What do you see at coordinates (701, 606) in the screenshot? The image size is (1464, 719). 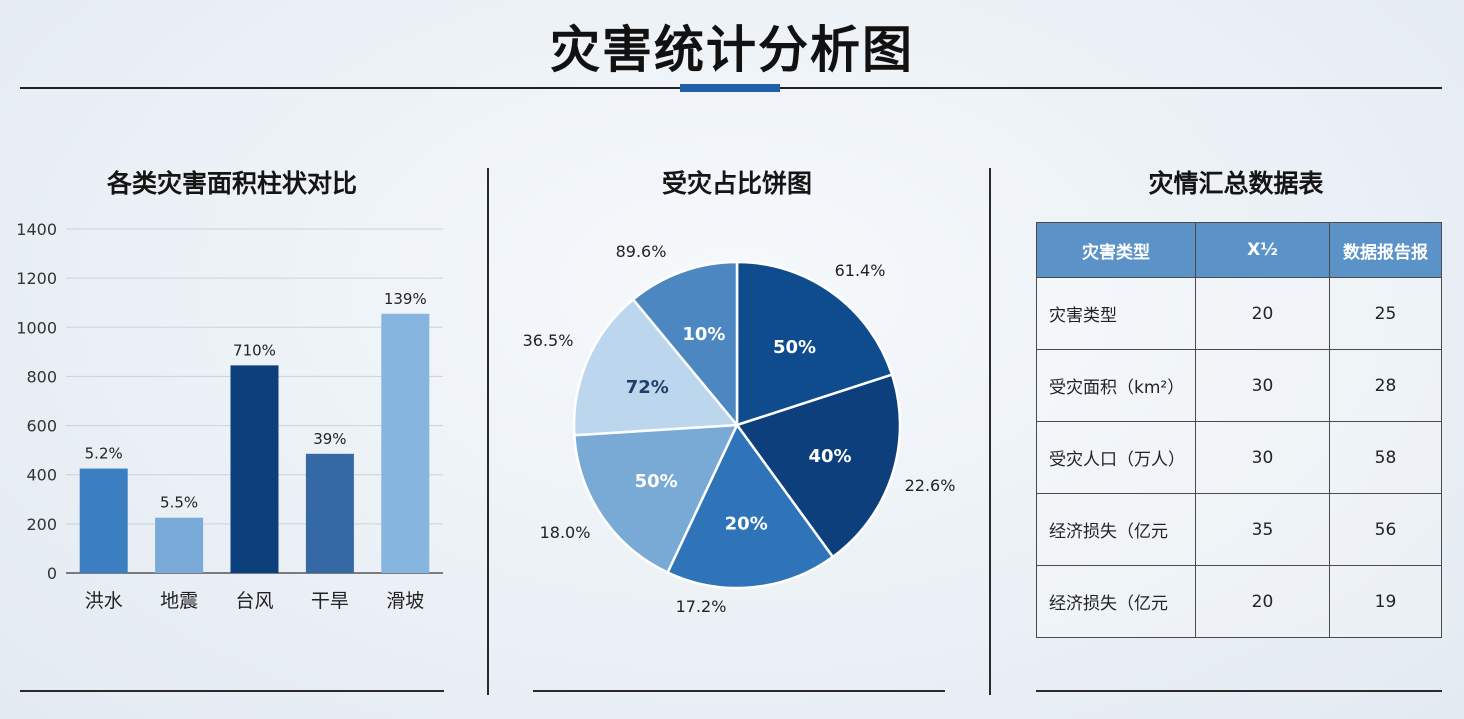 I see `pie-outer-label: 17.2%` at bounding box center [701, 606].